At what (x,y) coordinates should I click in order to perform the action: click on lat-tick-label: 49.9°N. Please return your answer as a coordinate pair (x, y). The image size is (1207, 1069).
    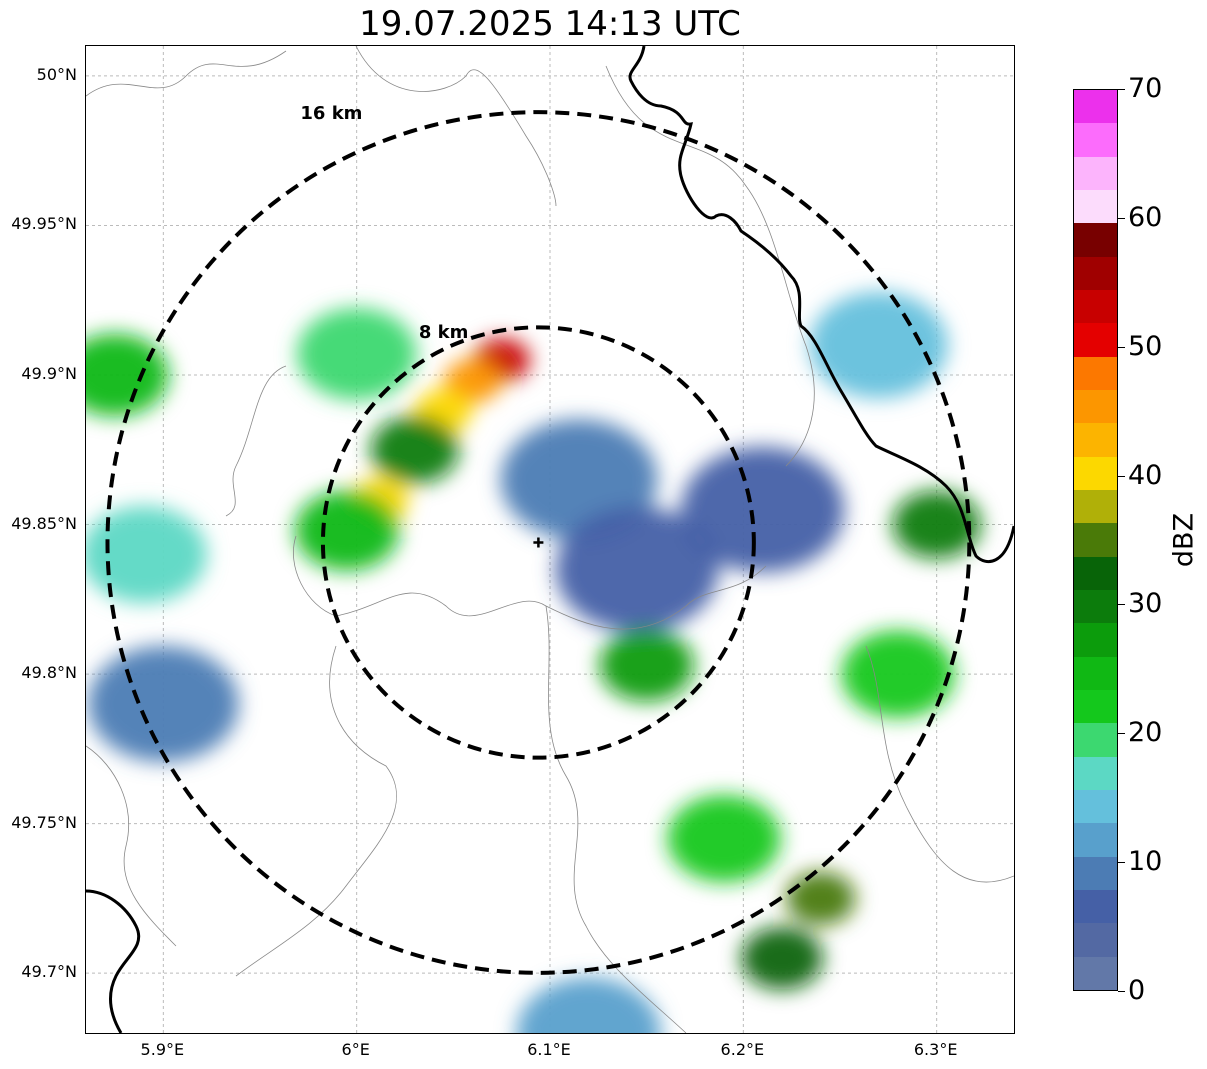
    Looking at the image, I should click on (49, 373).